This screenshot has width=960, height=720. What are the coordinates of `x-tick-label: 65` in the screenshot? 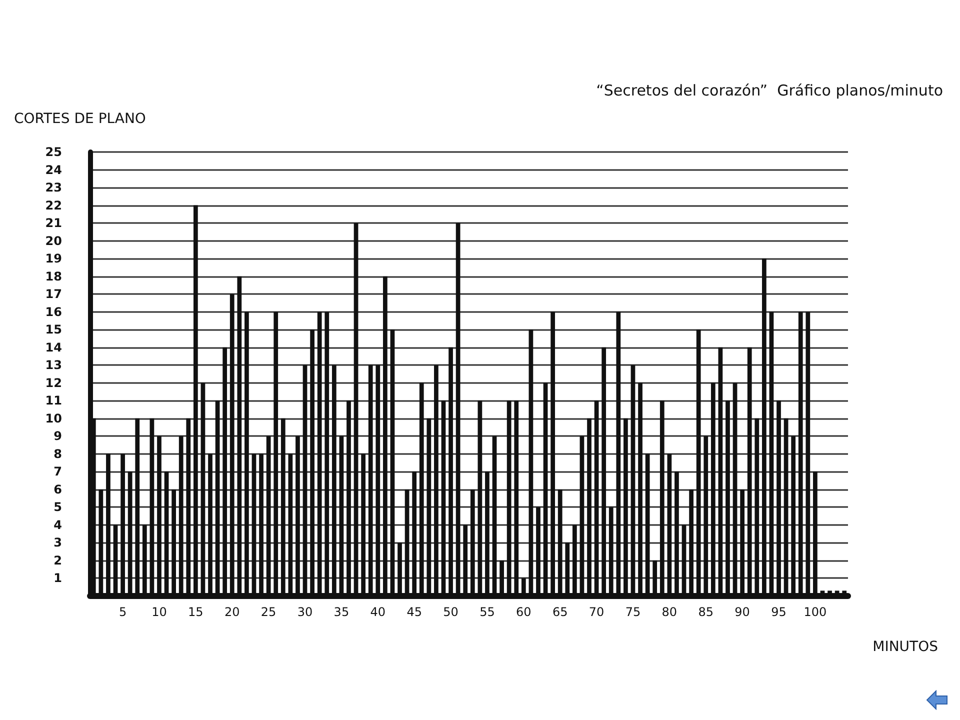 It's located at (560, 612).